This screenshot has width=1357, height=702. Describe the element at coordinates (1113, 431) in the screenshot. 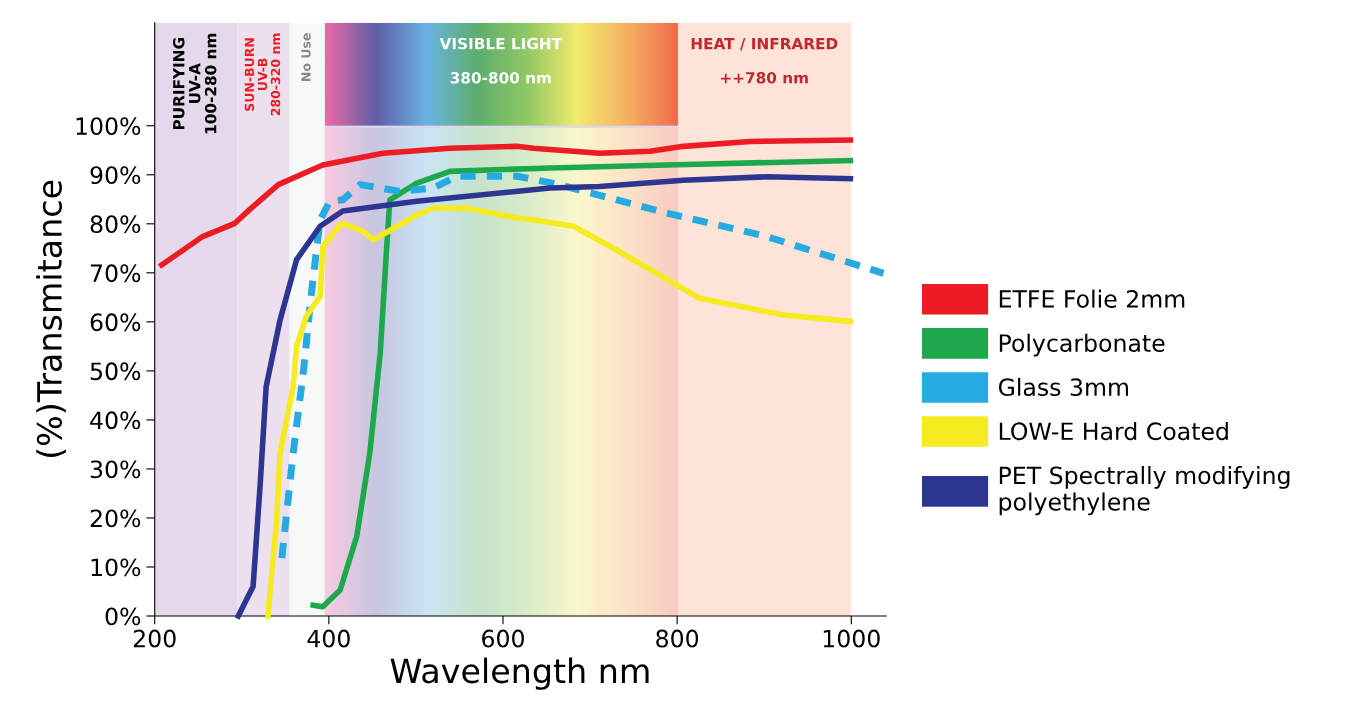

I see `legend-label: LOW-E Hard Coated` at that location.